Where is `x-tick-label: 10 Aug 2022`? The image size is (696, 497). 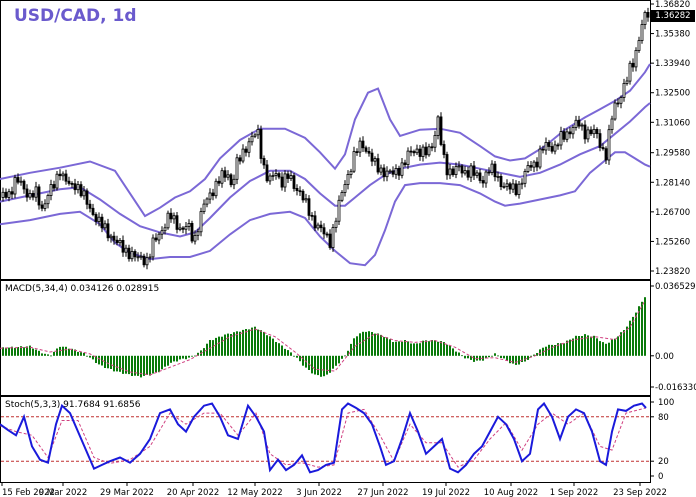 x-tick-label: 10 Aug 2022 is located at coordinates (511, 492).